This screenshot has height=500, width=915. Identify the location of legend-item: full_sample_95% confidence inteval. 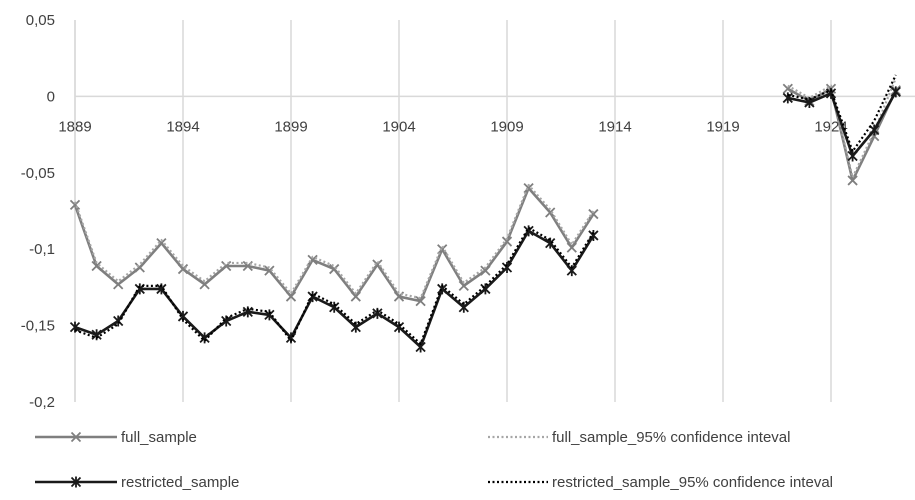
(639, 437).